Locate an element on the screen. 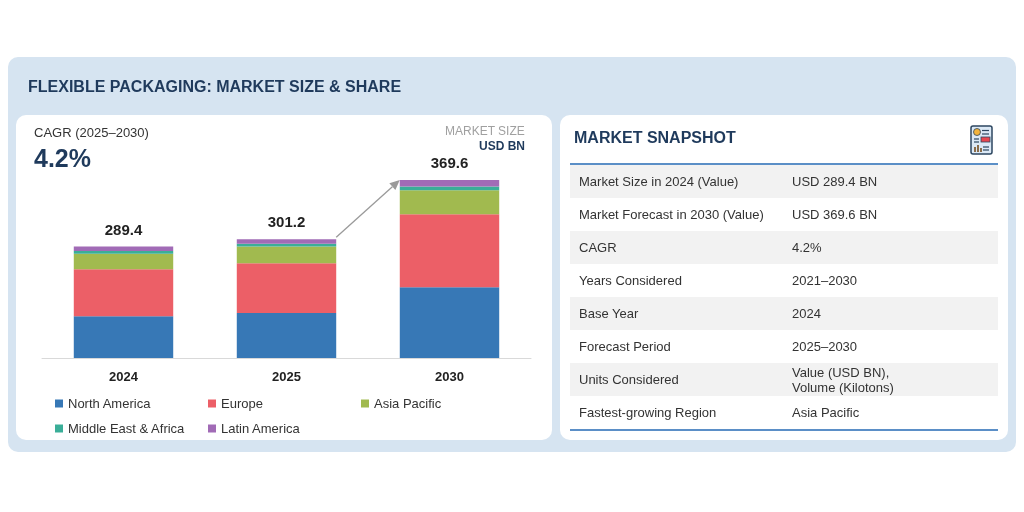 The height and width of the screenshot is (512, 1024). legend-label: Europe is located at coordinates (242, 403).